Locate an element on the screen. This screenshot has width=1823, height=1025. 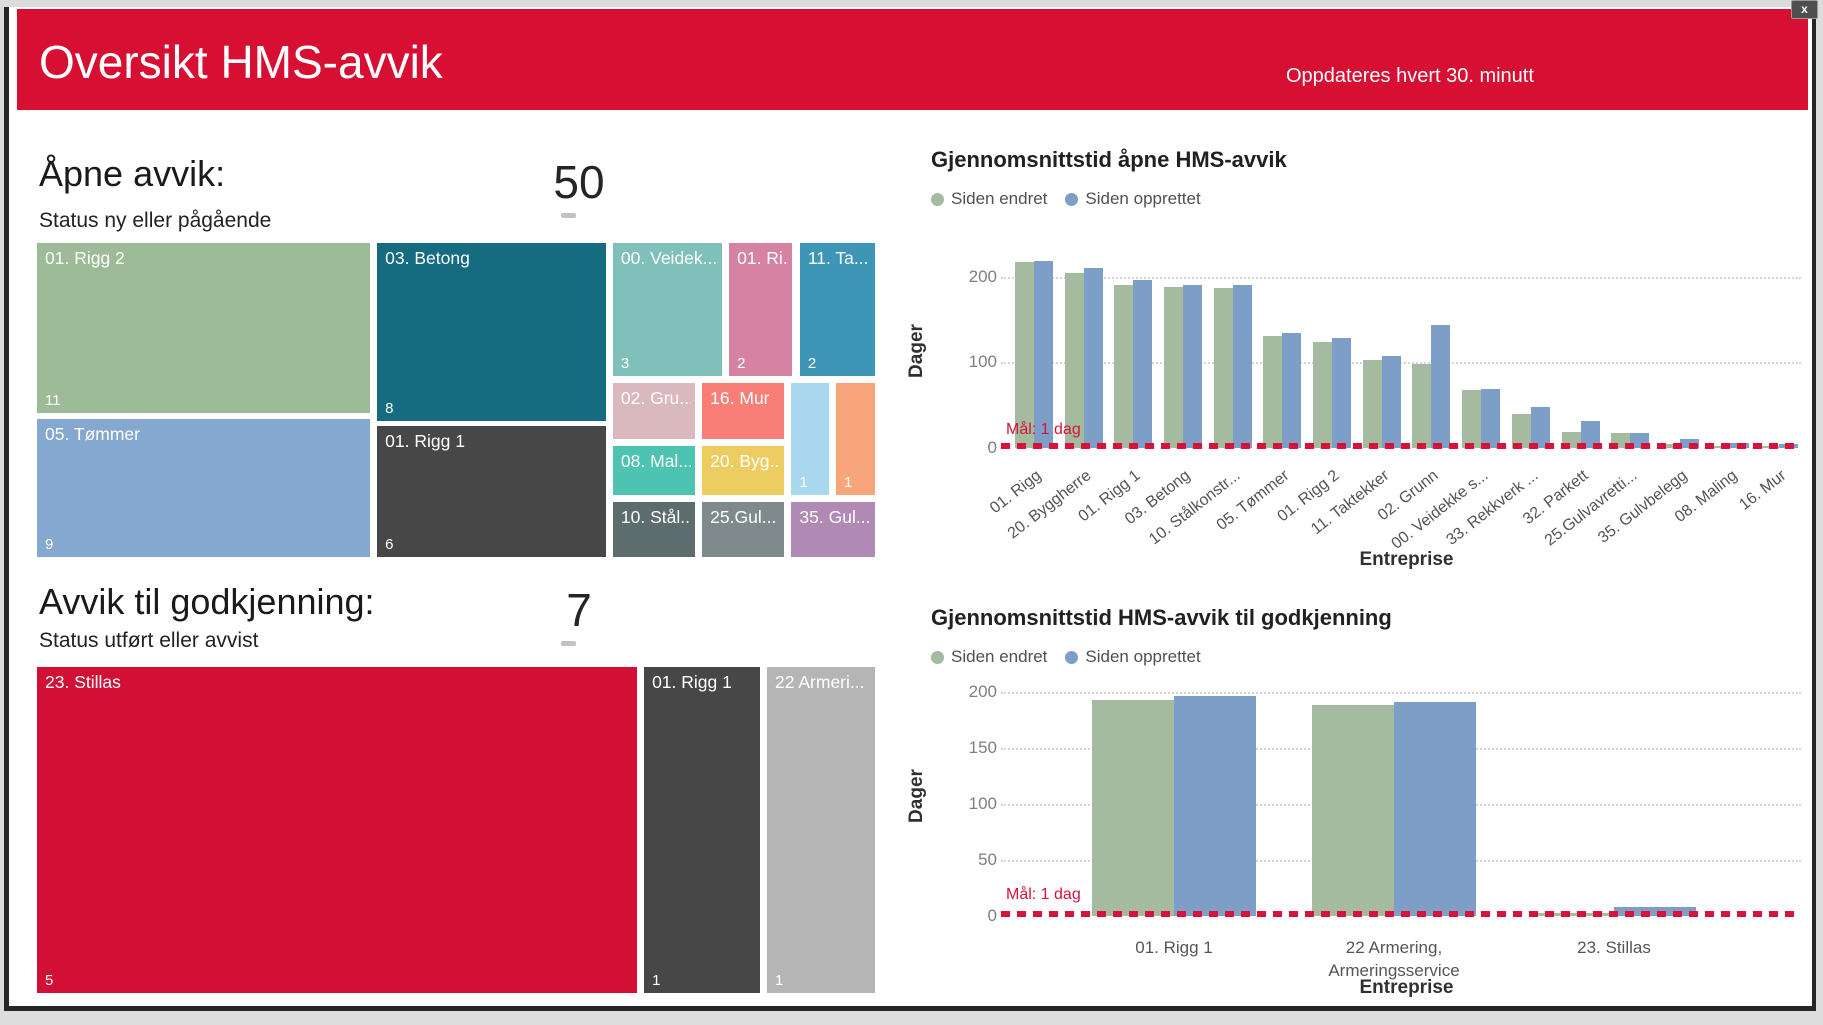
bar-siden-endret-20-byggherre is located at coordinates (1074, 360).